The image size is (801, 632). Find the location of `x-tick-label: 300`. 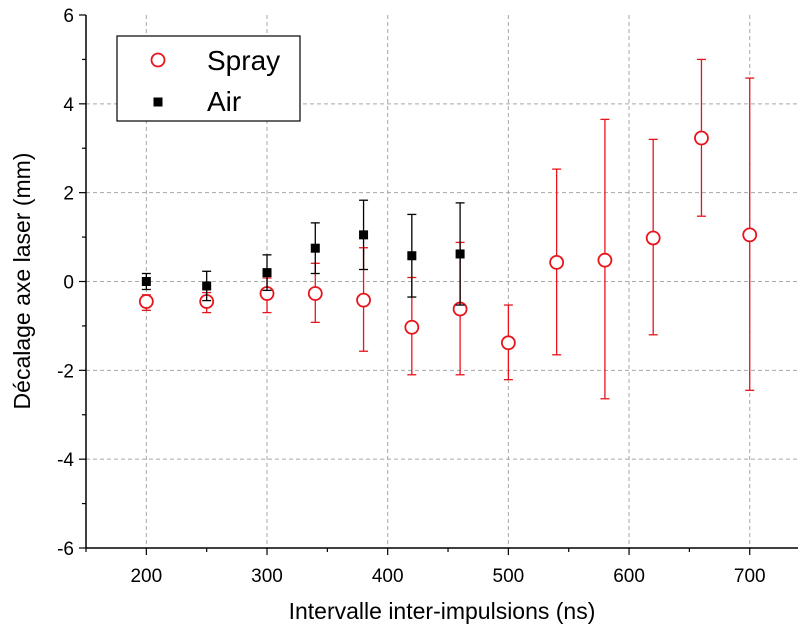

x-tick-label: 300 is located at coordinates (267, 576).